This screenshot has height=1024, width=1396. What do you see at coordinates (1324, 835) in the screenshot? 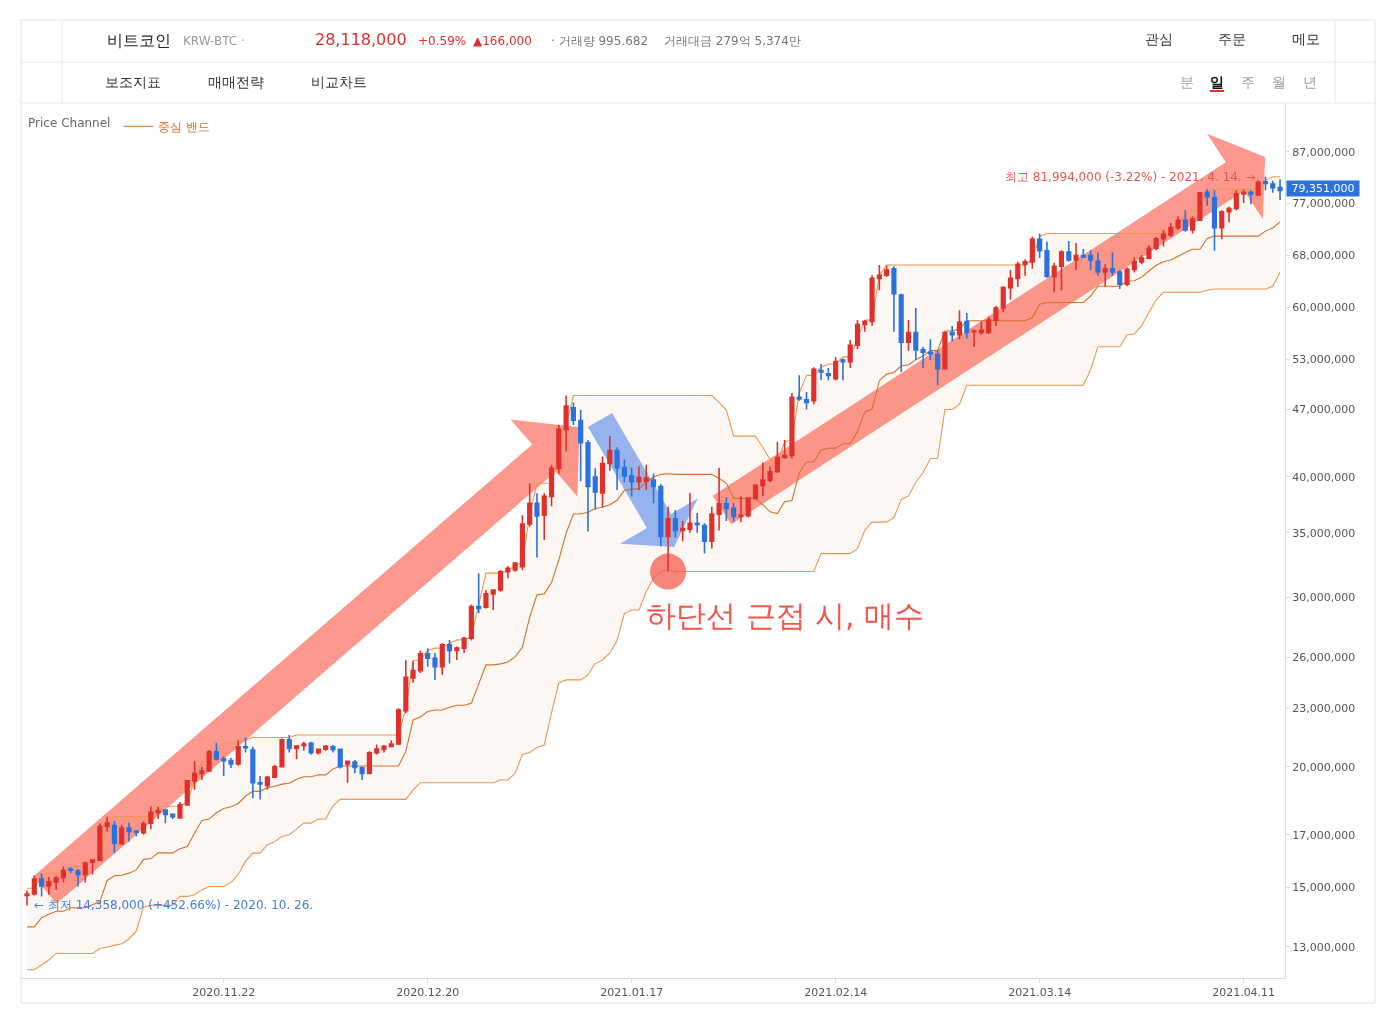
I see `y-tick-label: 17,000,000` at bounding box center [1324, 835].